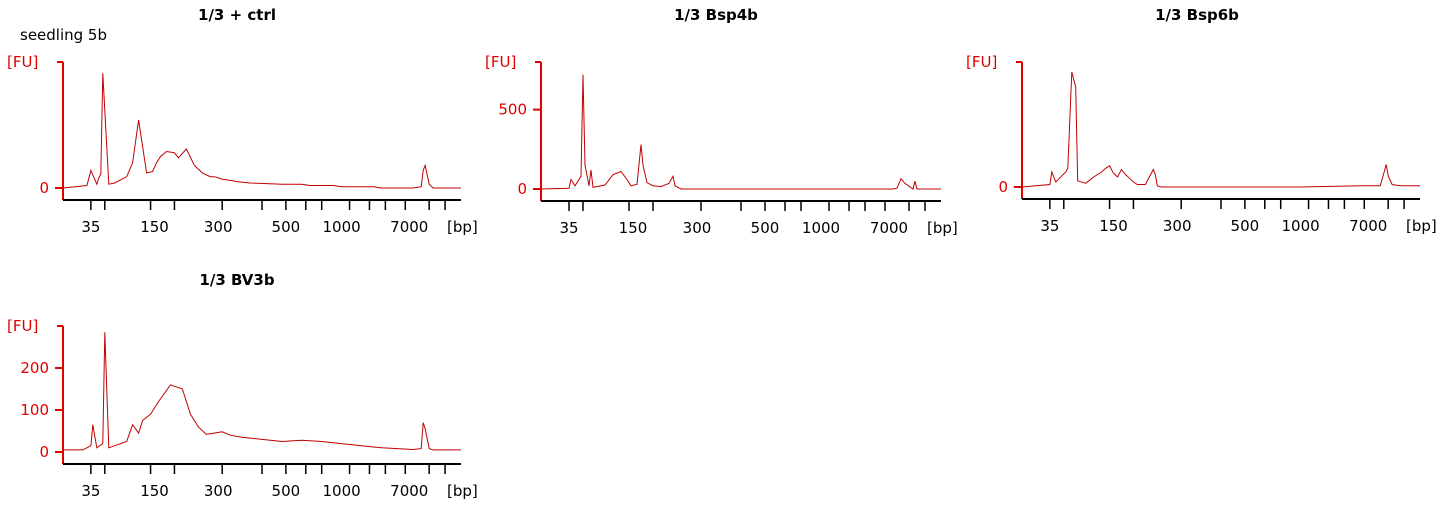 The height and width of the screenshot is (507, 1453). I want to click on chart-panel-ctrl: 1/3 + ctrl [FU] 0 35 150 300 500 1000 7000 [bp], so click(242, 121).